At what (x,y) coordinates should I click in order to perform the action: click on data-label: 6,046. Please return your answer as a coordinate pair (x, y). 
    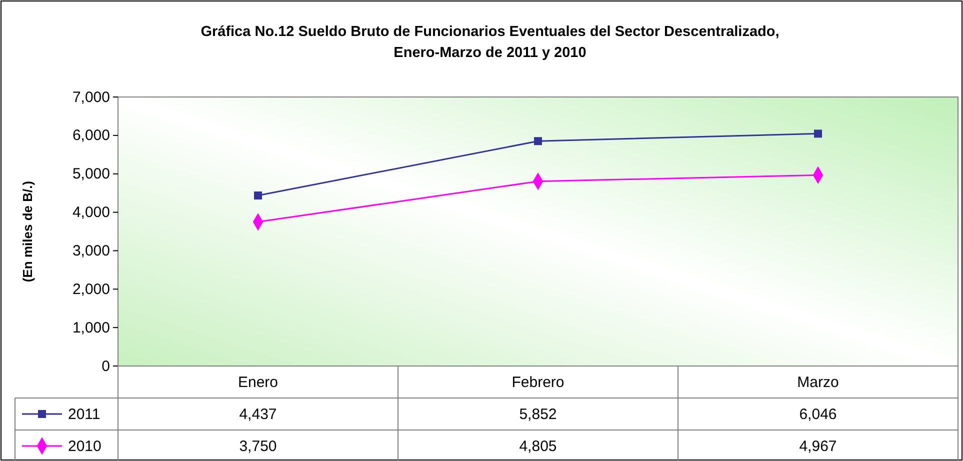
    Looking at the image, I should click on (818, 414).